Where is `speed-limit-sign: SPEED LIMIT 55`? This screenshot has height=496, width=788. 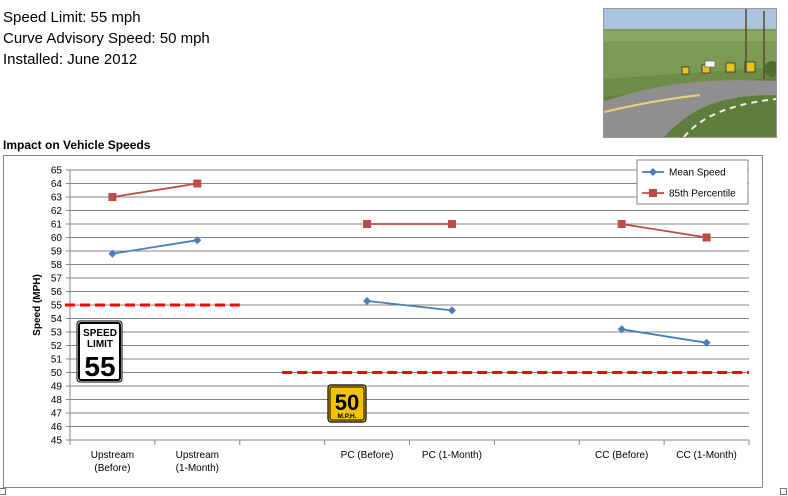 speed-limit-sign: SPEED LIMIT 55 is located at coordinates (99, 351).